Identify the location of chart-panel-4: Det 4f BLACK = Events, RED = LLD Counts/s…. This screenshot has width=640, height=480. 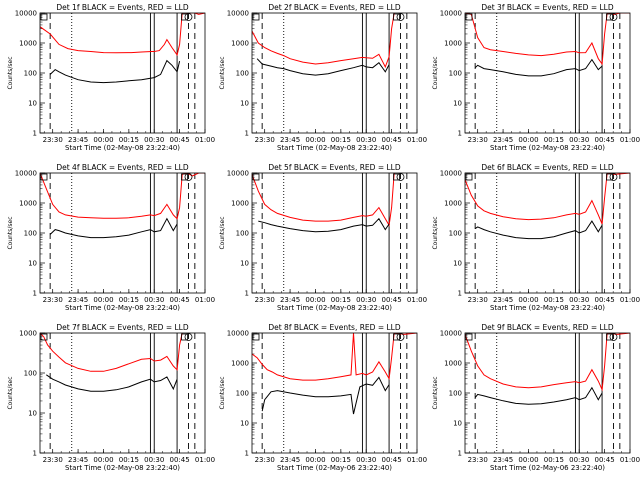
(111, 237).